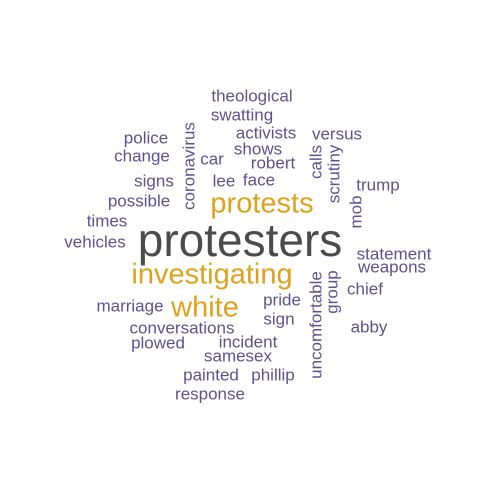 The image size is (480, 480). I want to click on word-scrutiny: scrutiny, so click(334, 174).